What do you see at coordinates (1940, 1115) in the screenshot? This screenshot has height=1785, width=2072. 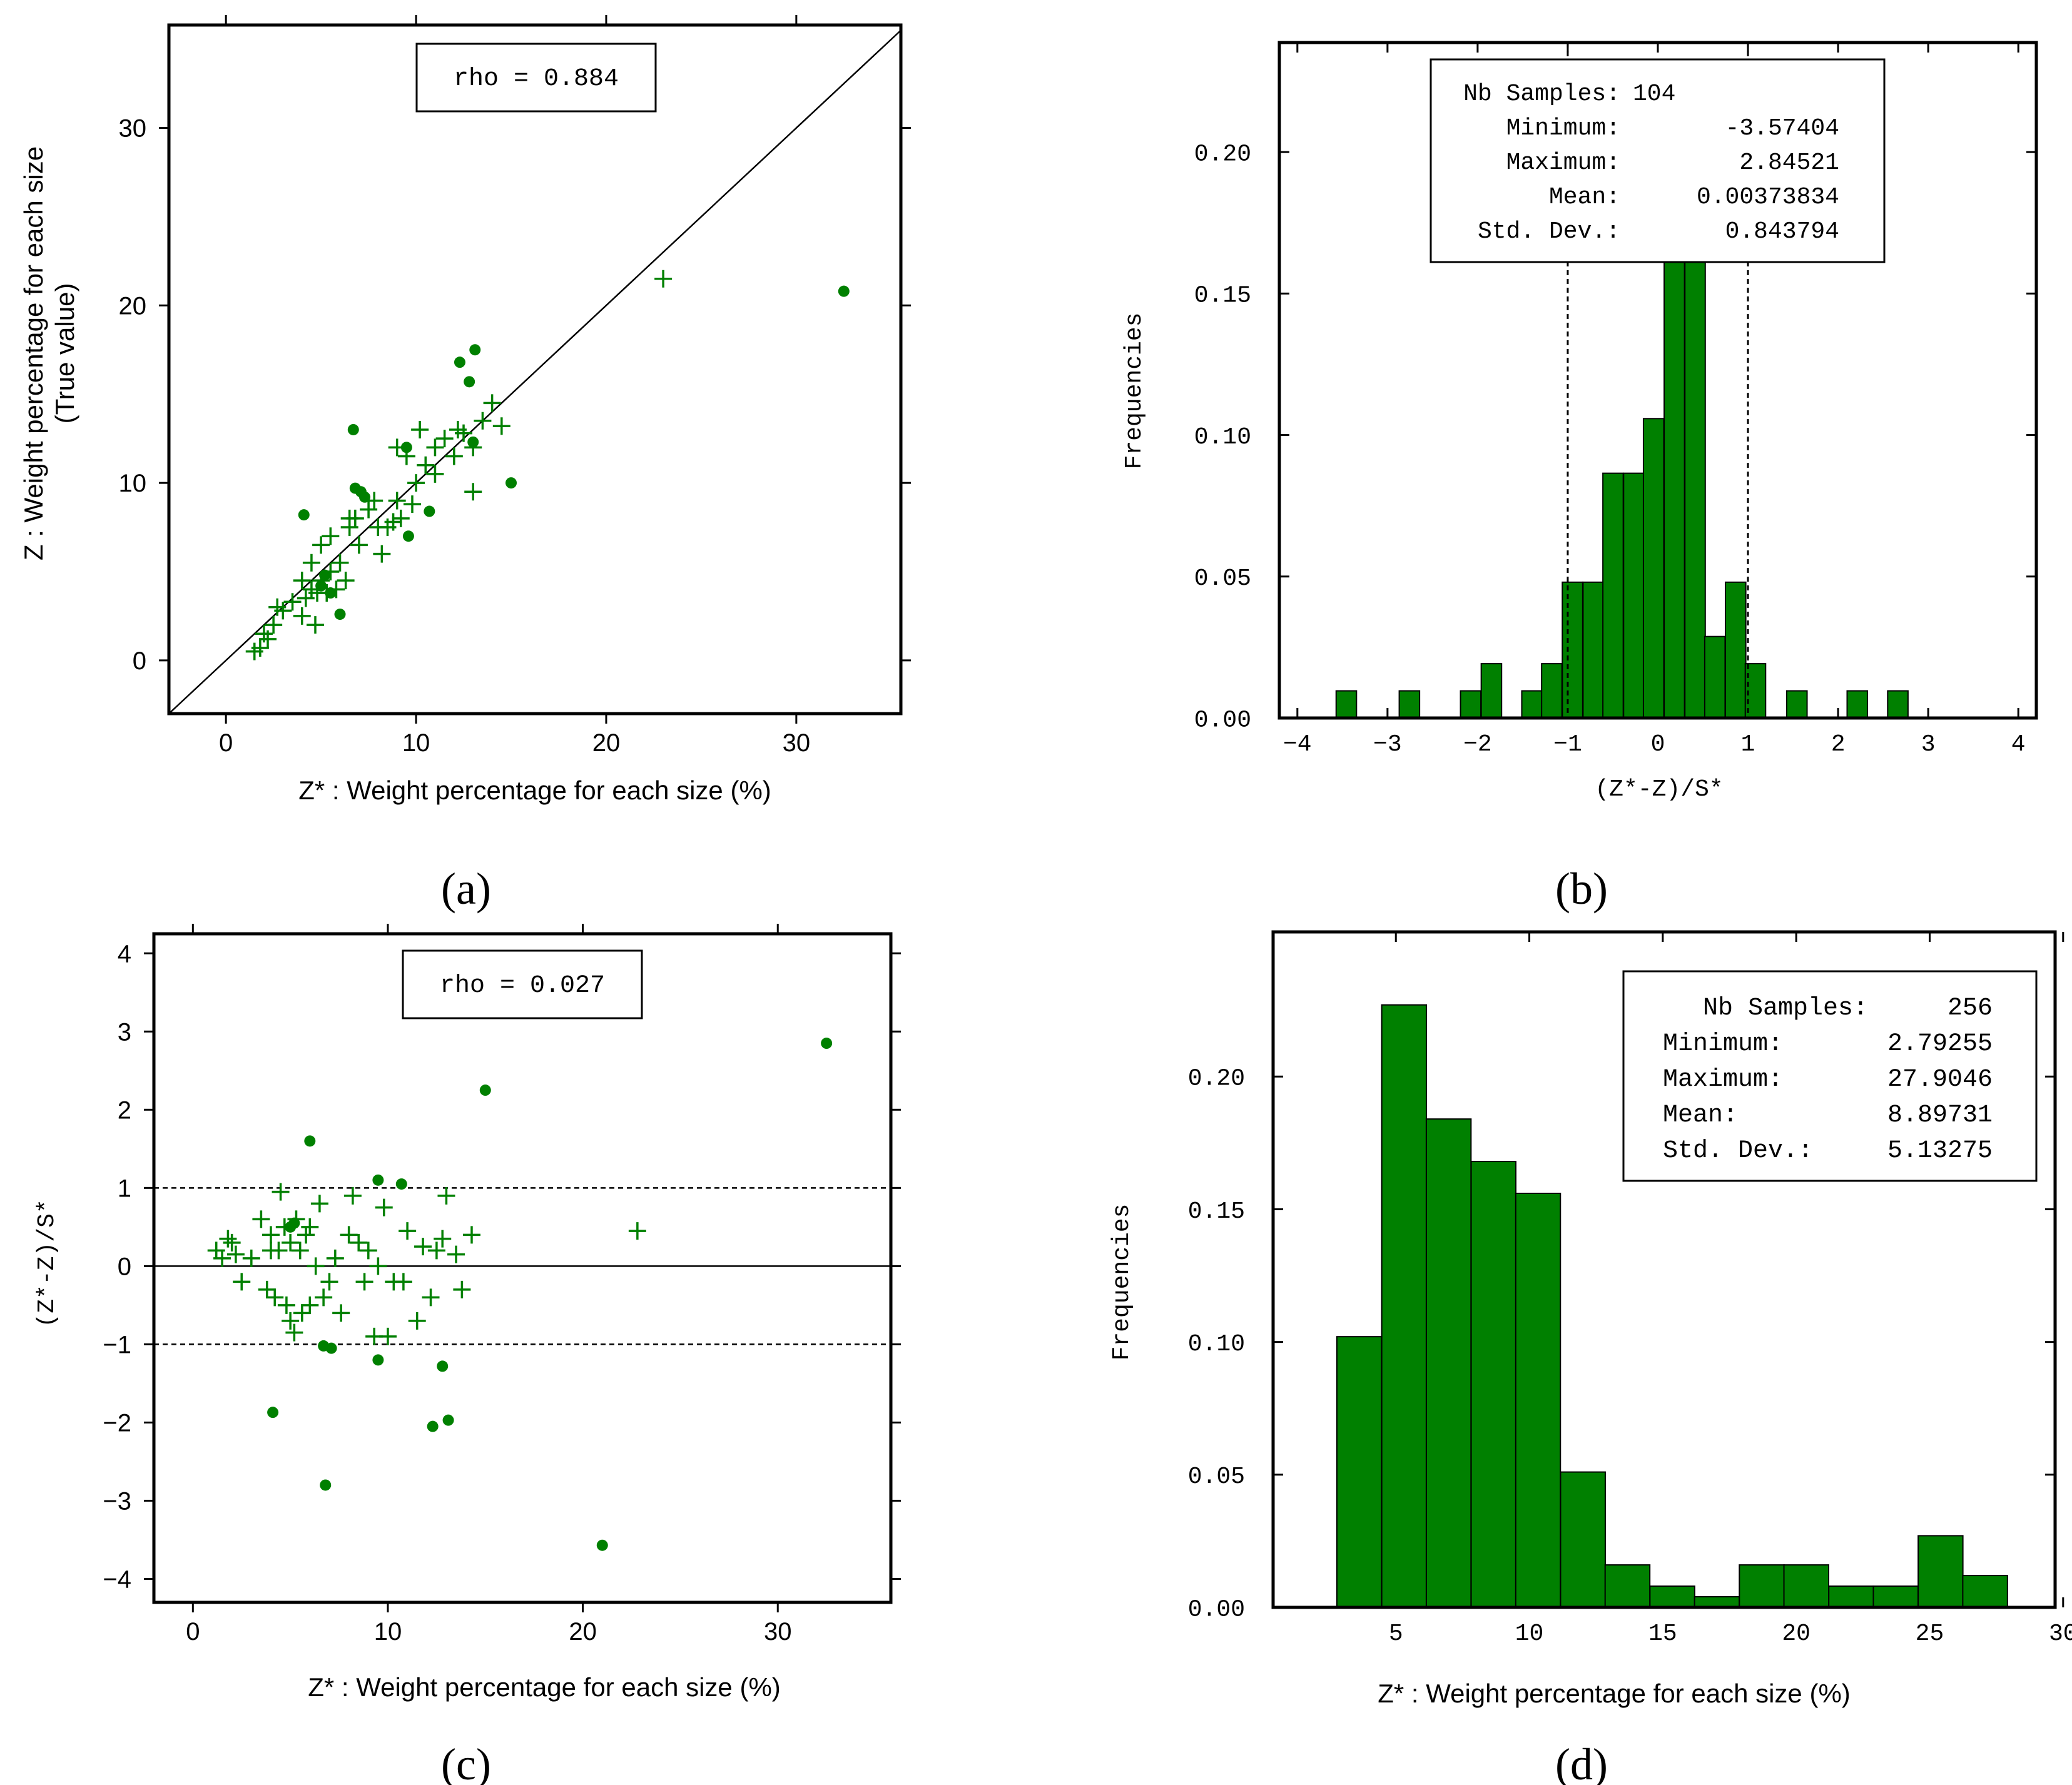 I see `stats-value: 8.89731` at bounding box center [1940, 1115].